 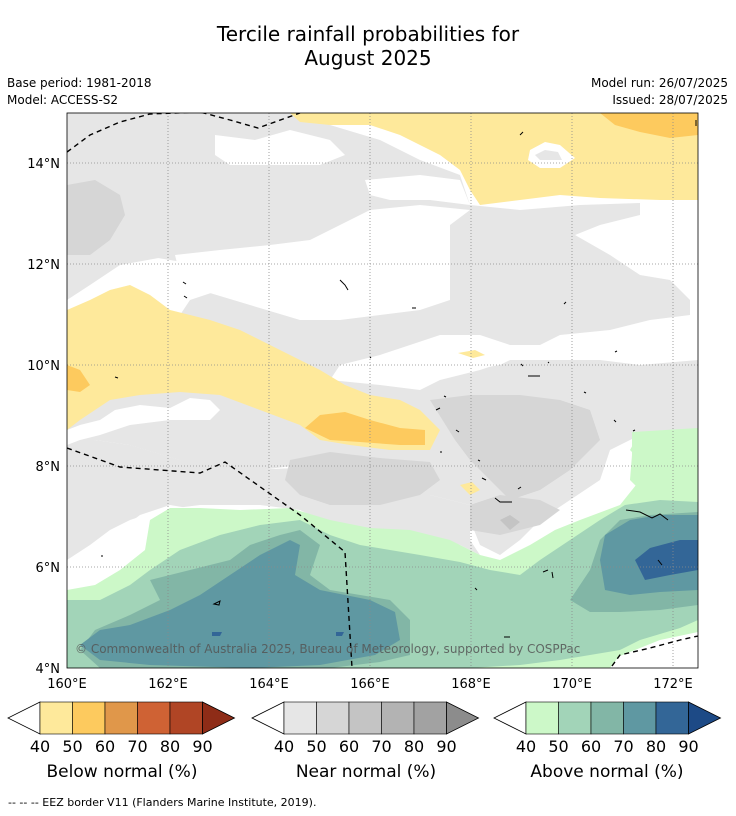 I want to click on lat-label: 12°N, so click(x=43, y=265).